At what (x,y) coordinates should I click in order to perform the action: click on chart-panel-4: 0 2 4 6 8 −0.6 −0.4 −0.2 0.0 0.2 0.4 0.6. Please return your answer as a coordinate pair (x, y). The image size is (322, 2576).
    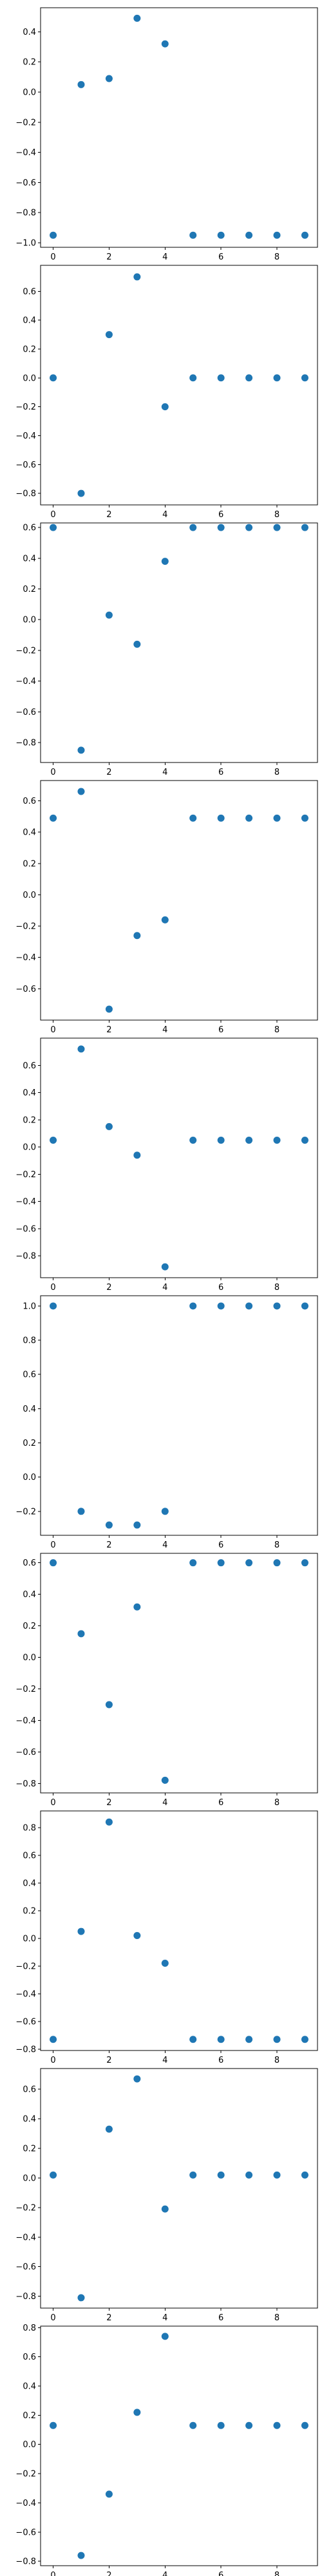
    Looking at the image, I should click on (167, 908).